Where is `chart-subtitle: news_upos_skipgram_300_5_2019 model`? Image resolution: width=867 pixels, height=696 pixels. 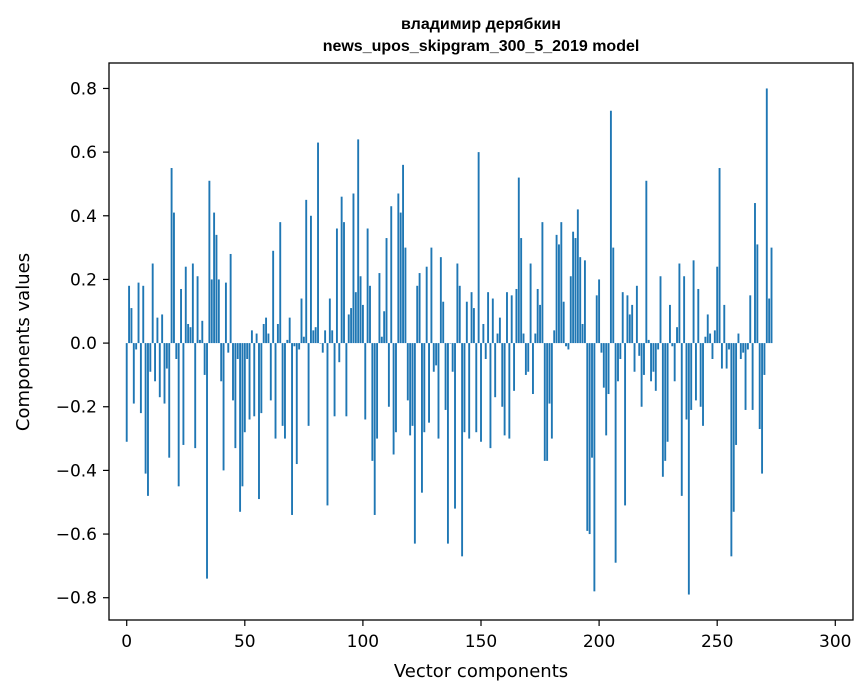 chart-subtitle: news_upos_skipgram_300_5_2019 model is located at coordinates (481, 46).